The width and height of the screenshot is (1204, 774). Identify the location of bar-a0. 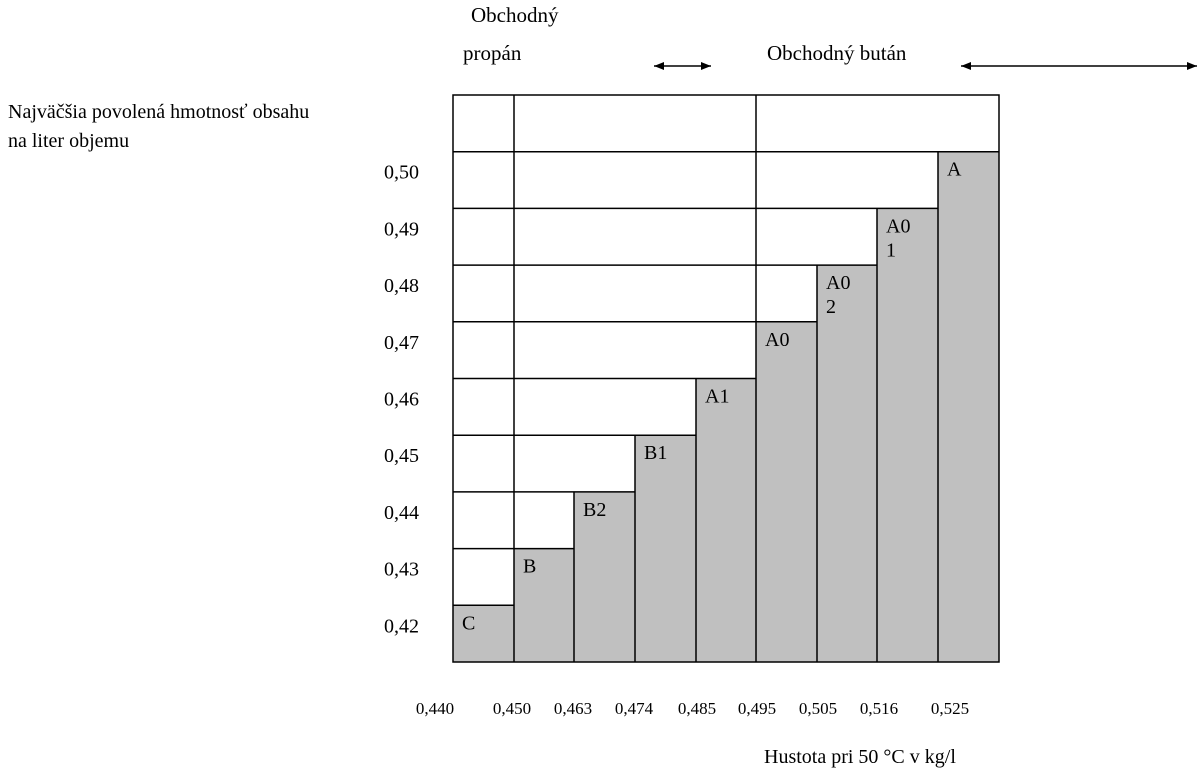
(786, 491).